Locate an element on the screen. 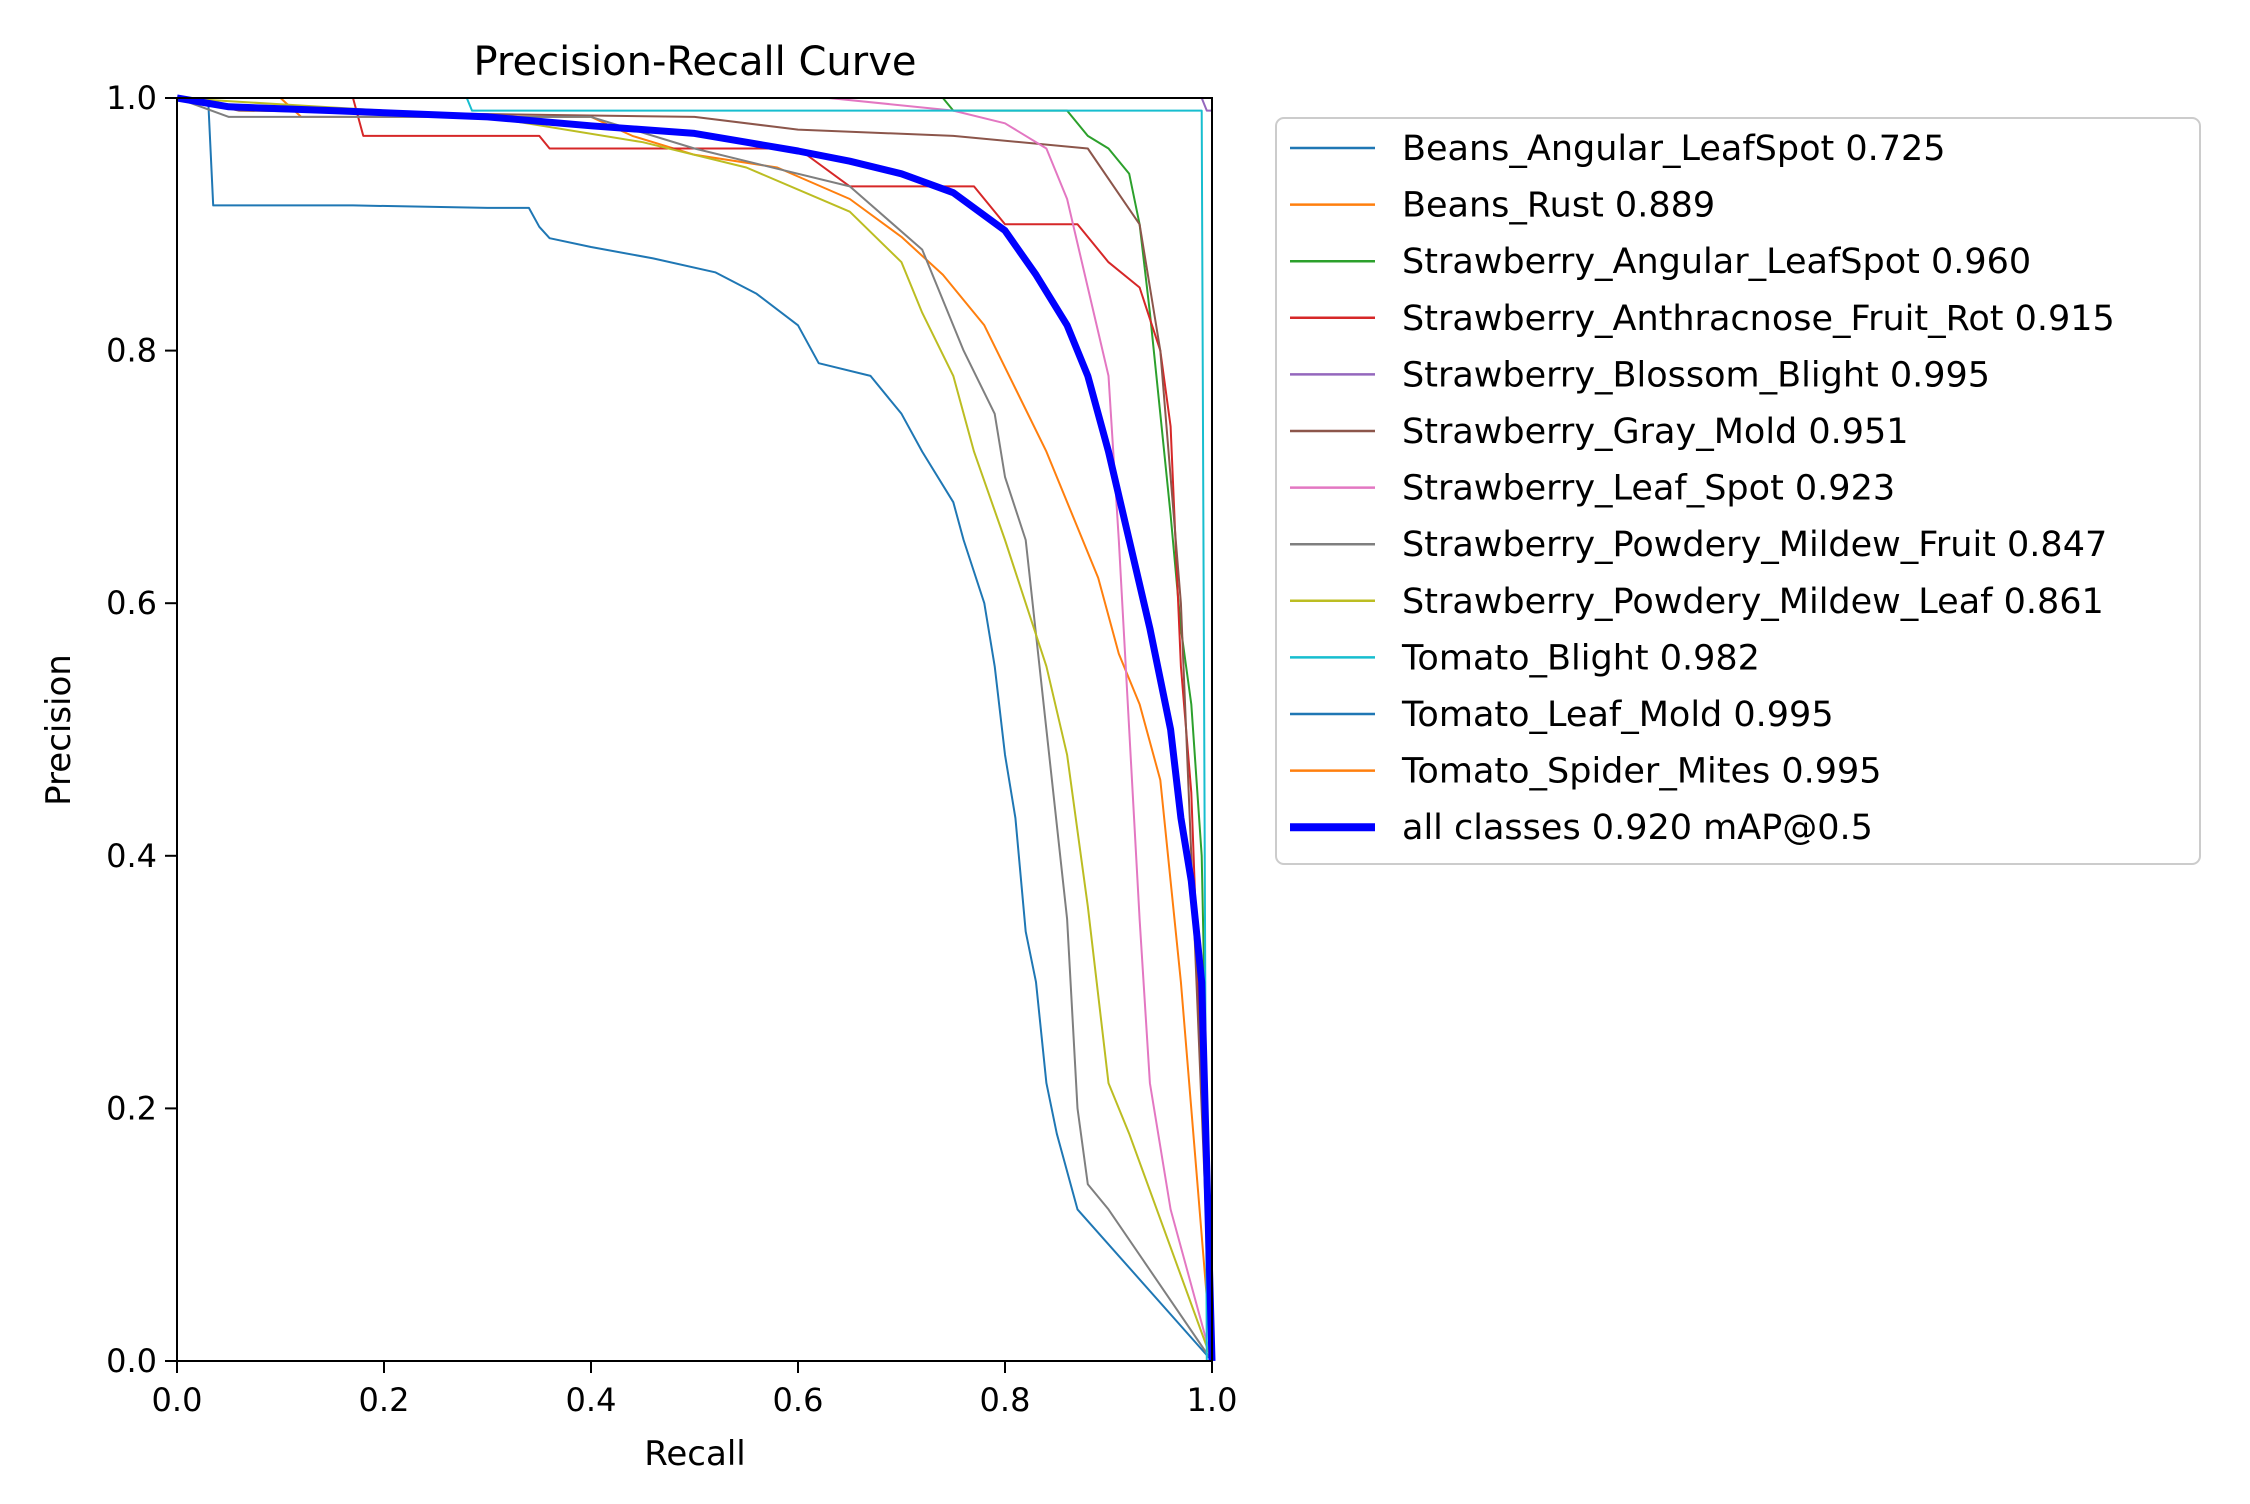 The width and height of the screenshot is (2250, 1504). x-axis-label: Recall is located at coordinates (694, 1454).